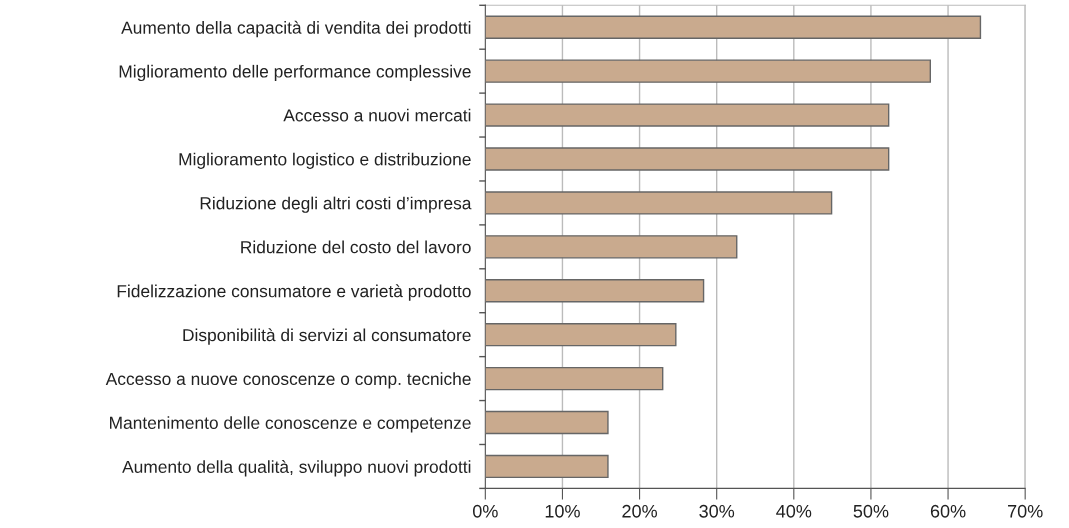 This screenshot has height=528, width=1069. What do you see at coordinates (871, 511) in the screenshot?
I see `x-tick-label: 50%` at bounding box center [871, 511].